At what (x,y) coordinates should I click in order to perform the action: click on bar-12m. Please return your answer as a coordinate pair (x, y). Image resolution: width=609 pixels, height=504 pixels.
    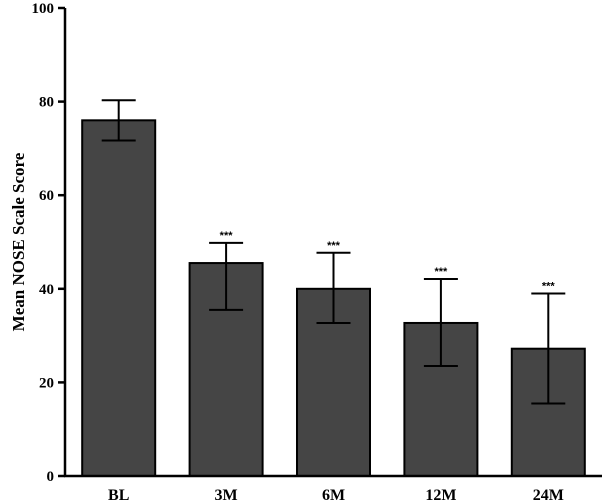
    Looking at the image, I should click on (441, 399).